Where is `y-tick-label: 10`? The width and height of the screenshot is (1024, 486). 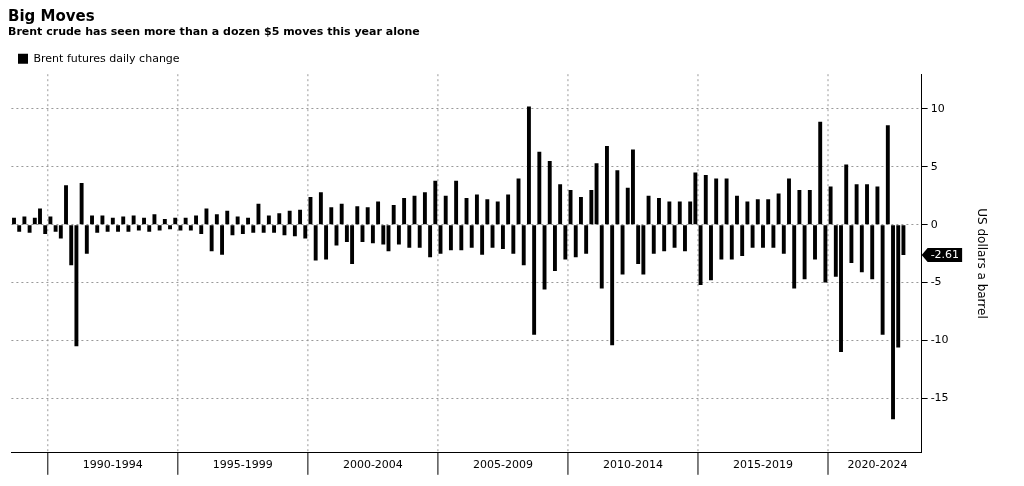 y-tick-label: 10 is located at coordinates (937, 108).